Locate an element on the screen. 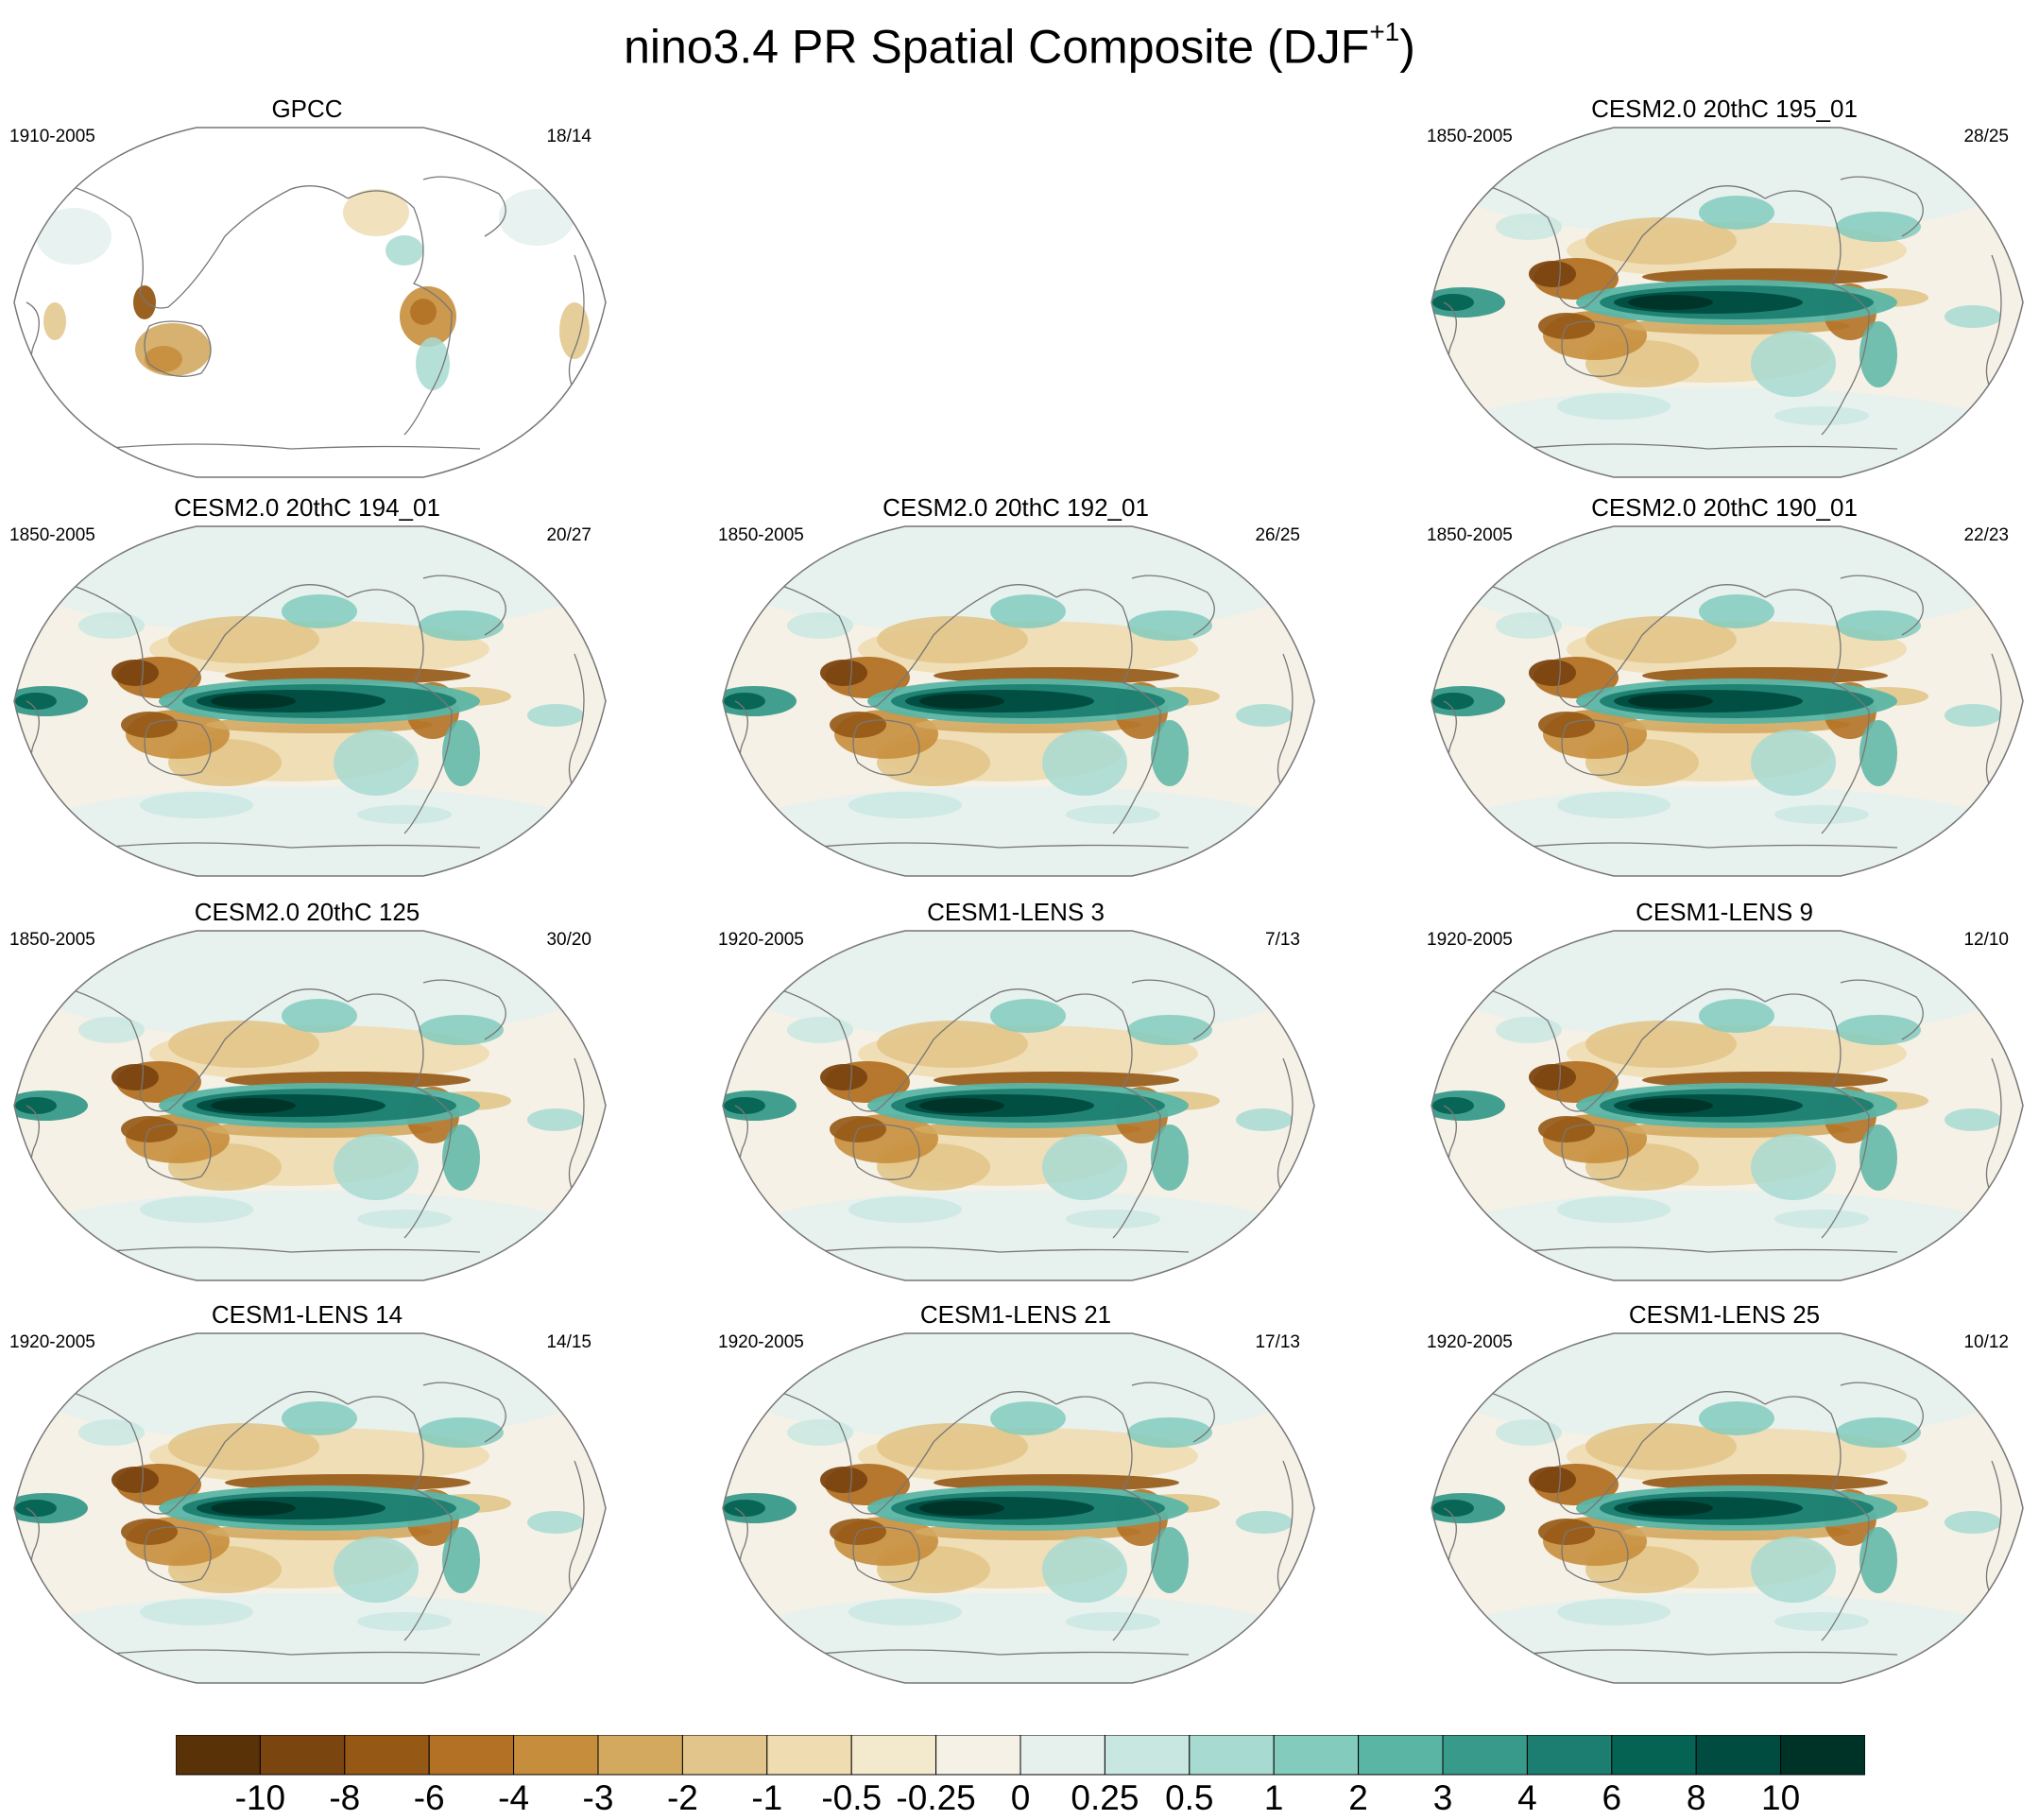 The height and width of the screenshot is (1820, 2039). panel-event-count: 10/12 is located at coordinates (1986, 1342).